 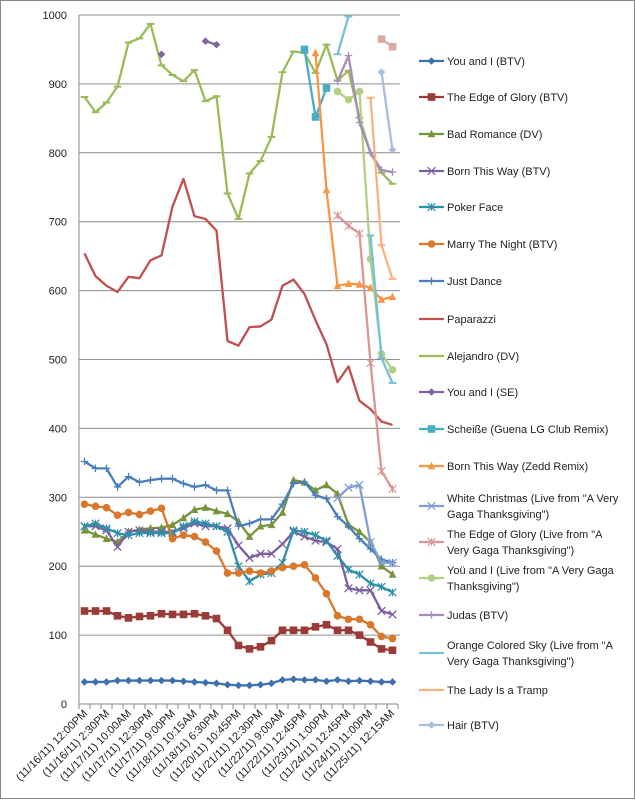 What do you see at coordinates (498, 515) in the screenshot?
I see `legend-label-line: Gaga Thanksgiving")` at bounding box center [498, 515].